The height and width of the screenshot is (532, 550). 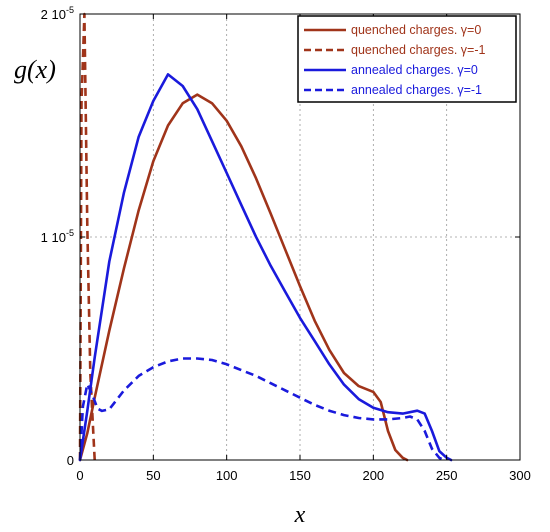 What do you see at coordinates (414, 70) in the screenshot?
I see `legend-label-3: annealed charges. γ=0` at bounding box center [414, 70].